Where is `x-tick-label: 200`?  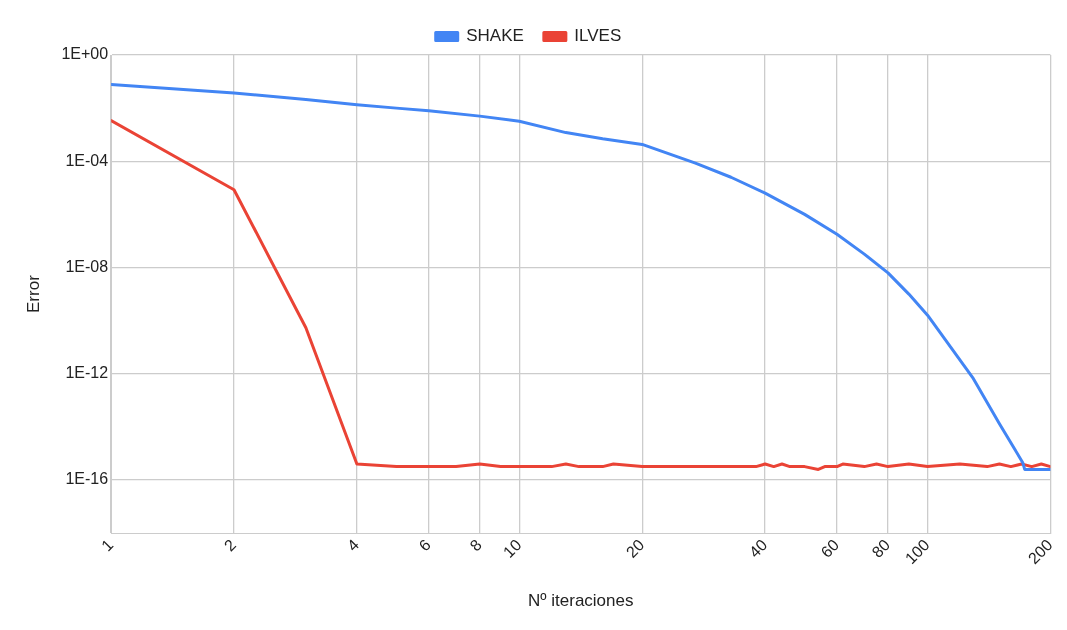 x-tick-label: 200 is located at coordinates (1040, 552).